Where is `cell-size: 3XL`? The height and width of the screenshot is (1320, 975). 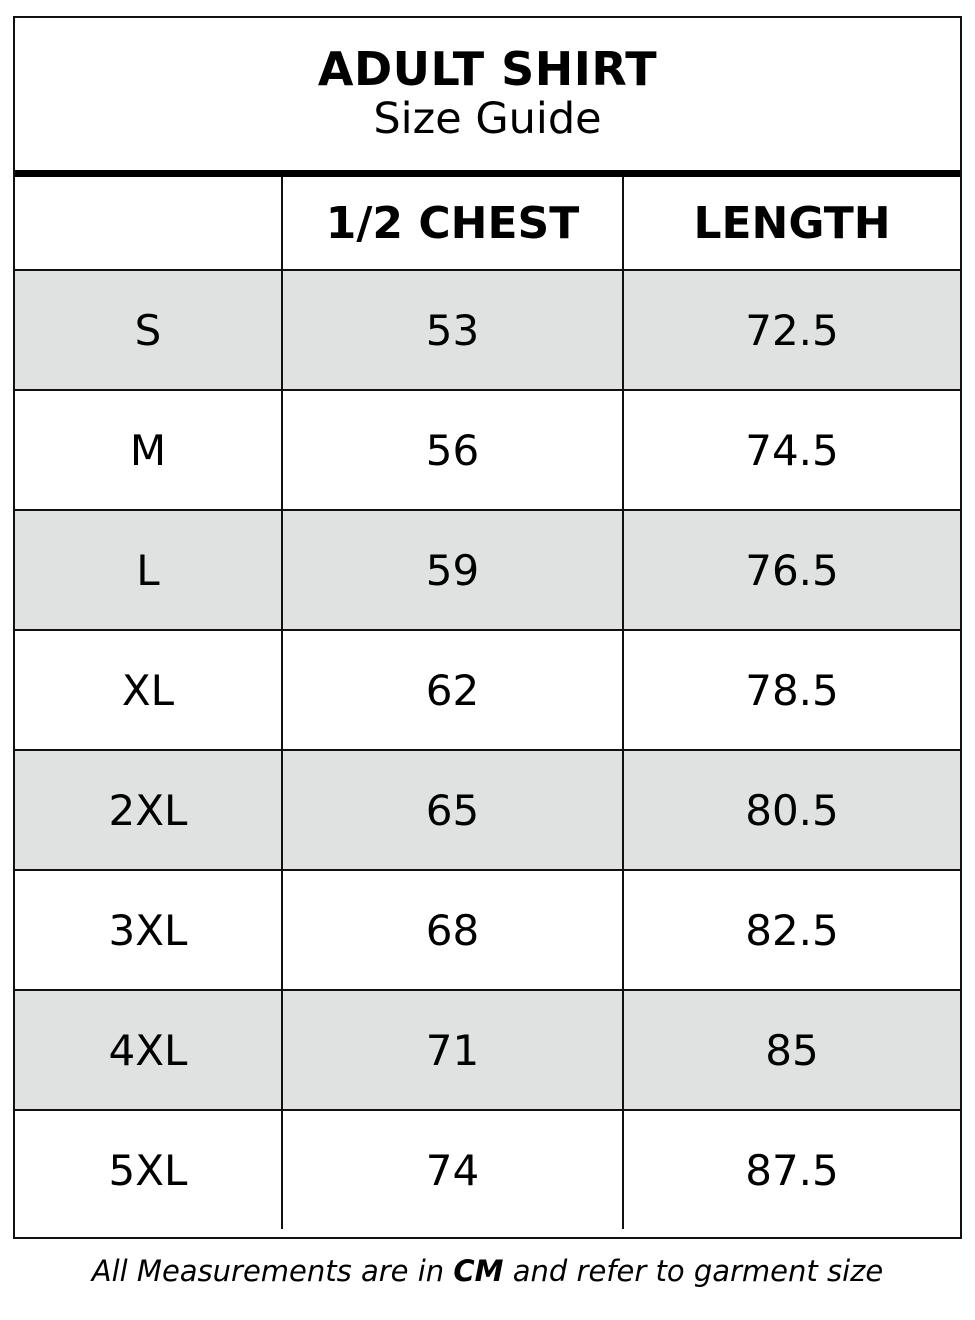
cell-size: 3XL is located at coordinates (149, 930).